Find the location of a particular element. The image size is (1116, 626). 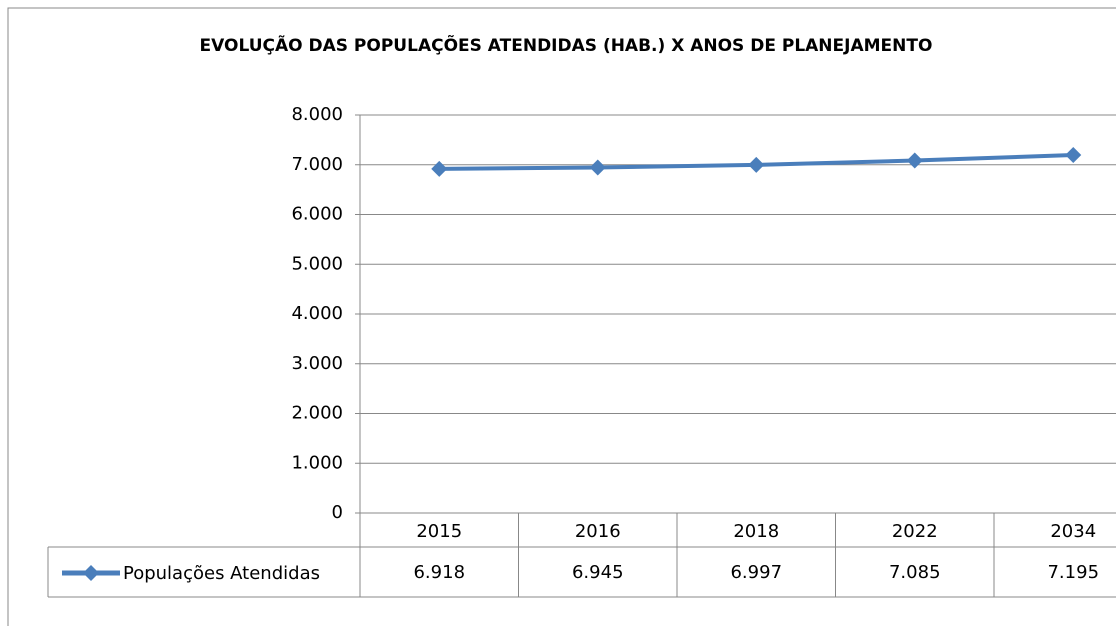

y-tick-label: 6.000 is located at coordinates (317, 214).